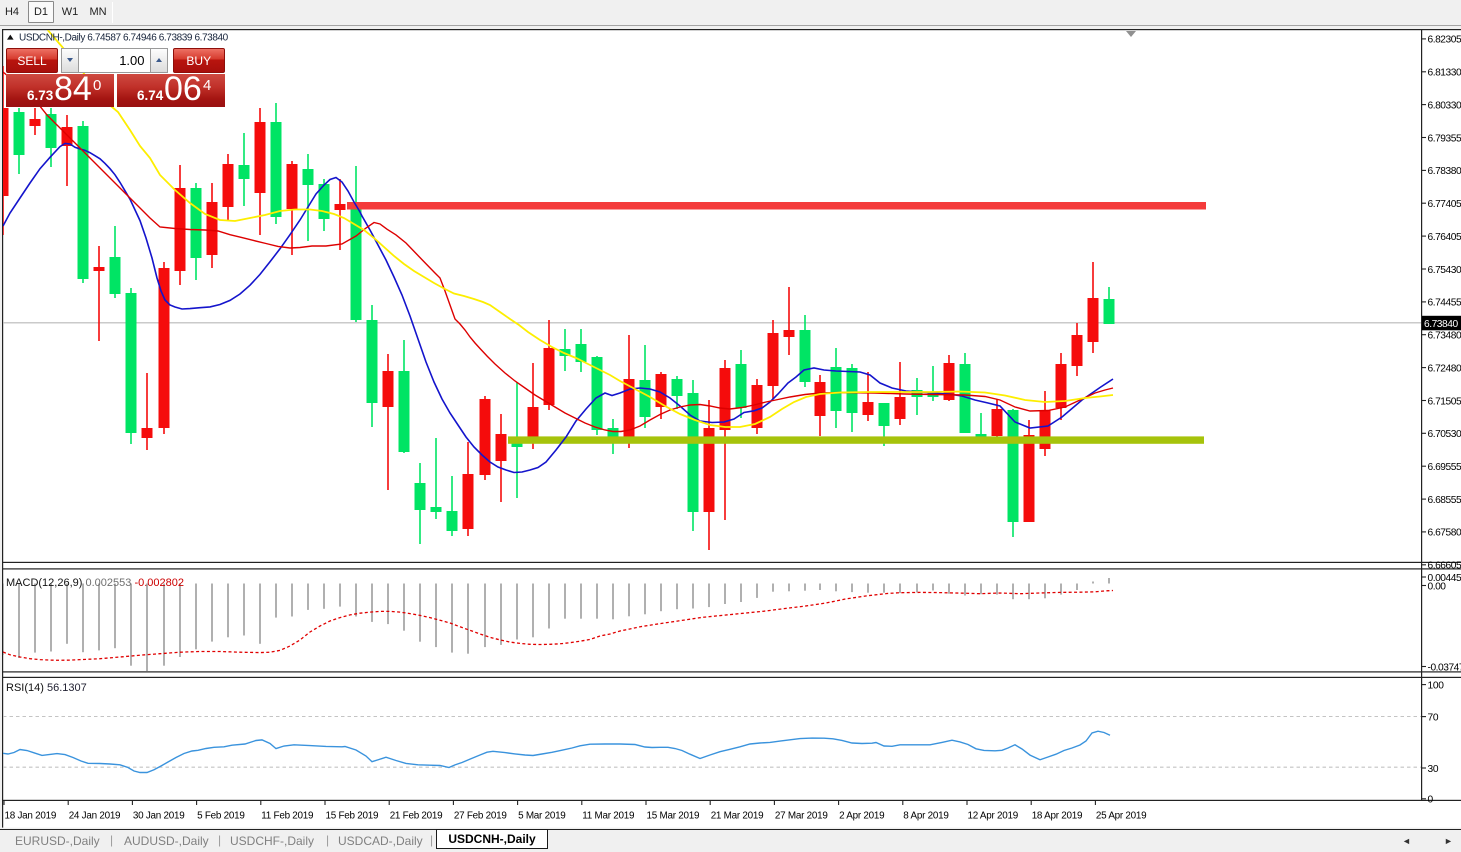 The height and width of the screenshot is (852, 1461). I want to click on svg-text: 70, so click(1433, 717).